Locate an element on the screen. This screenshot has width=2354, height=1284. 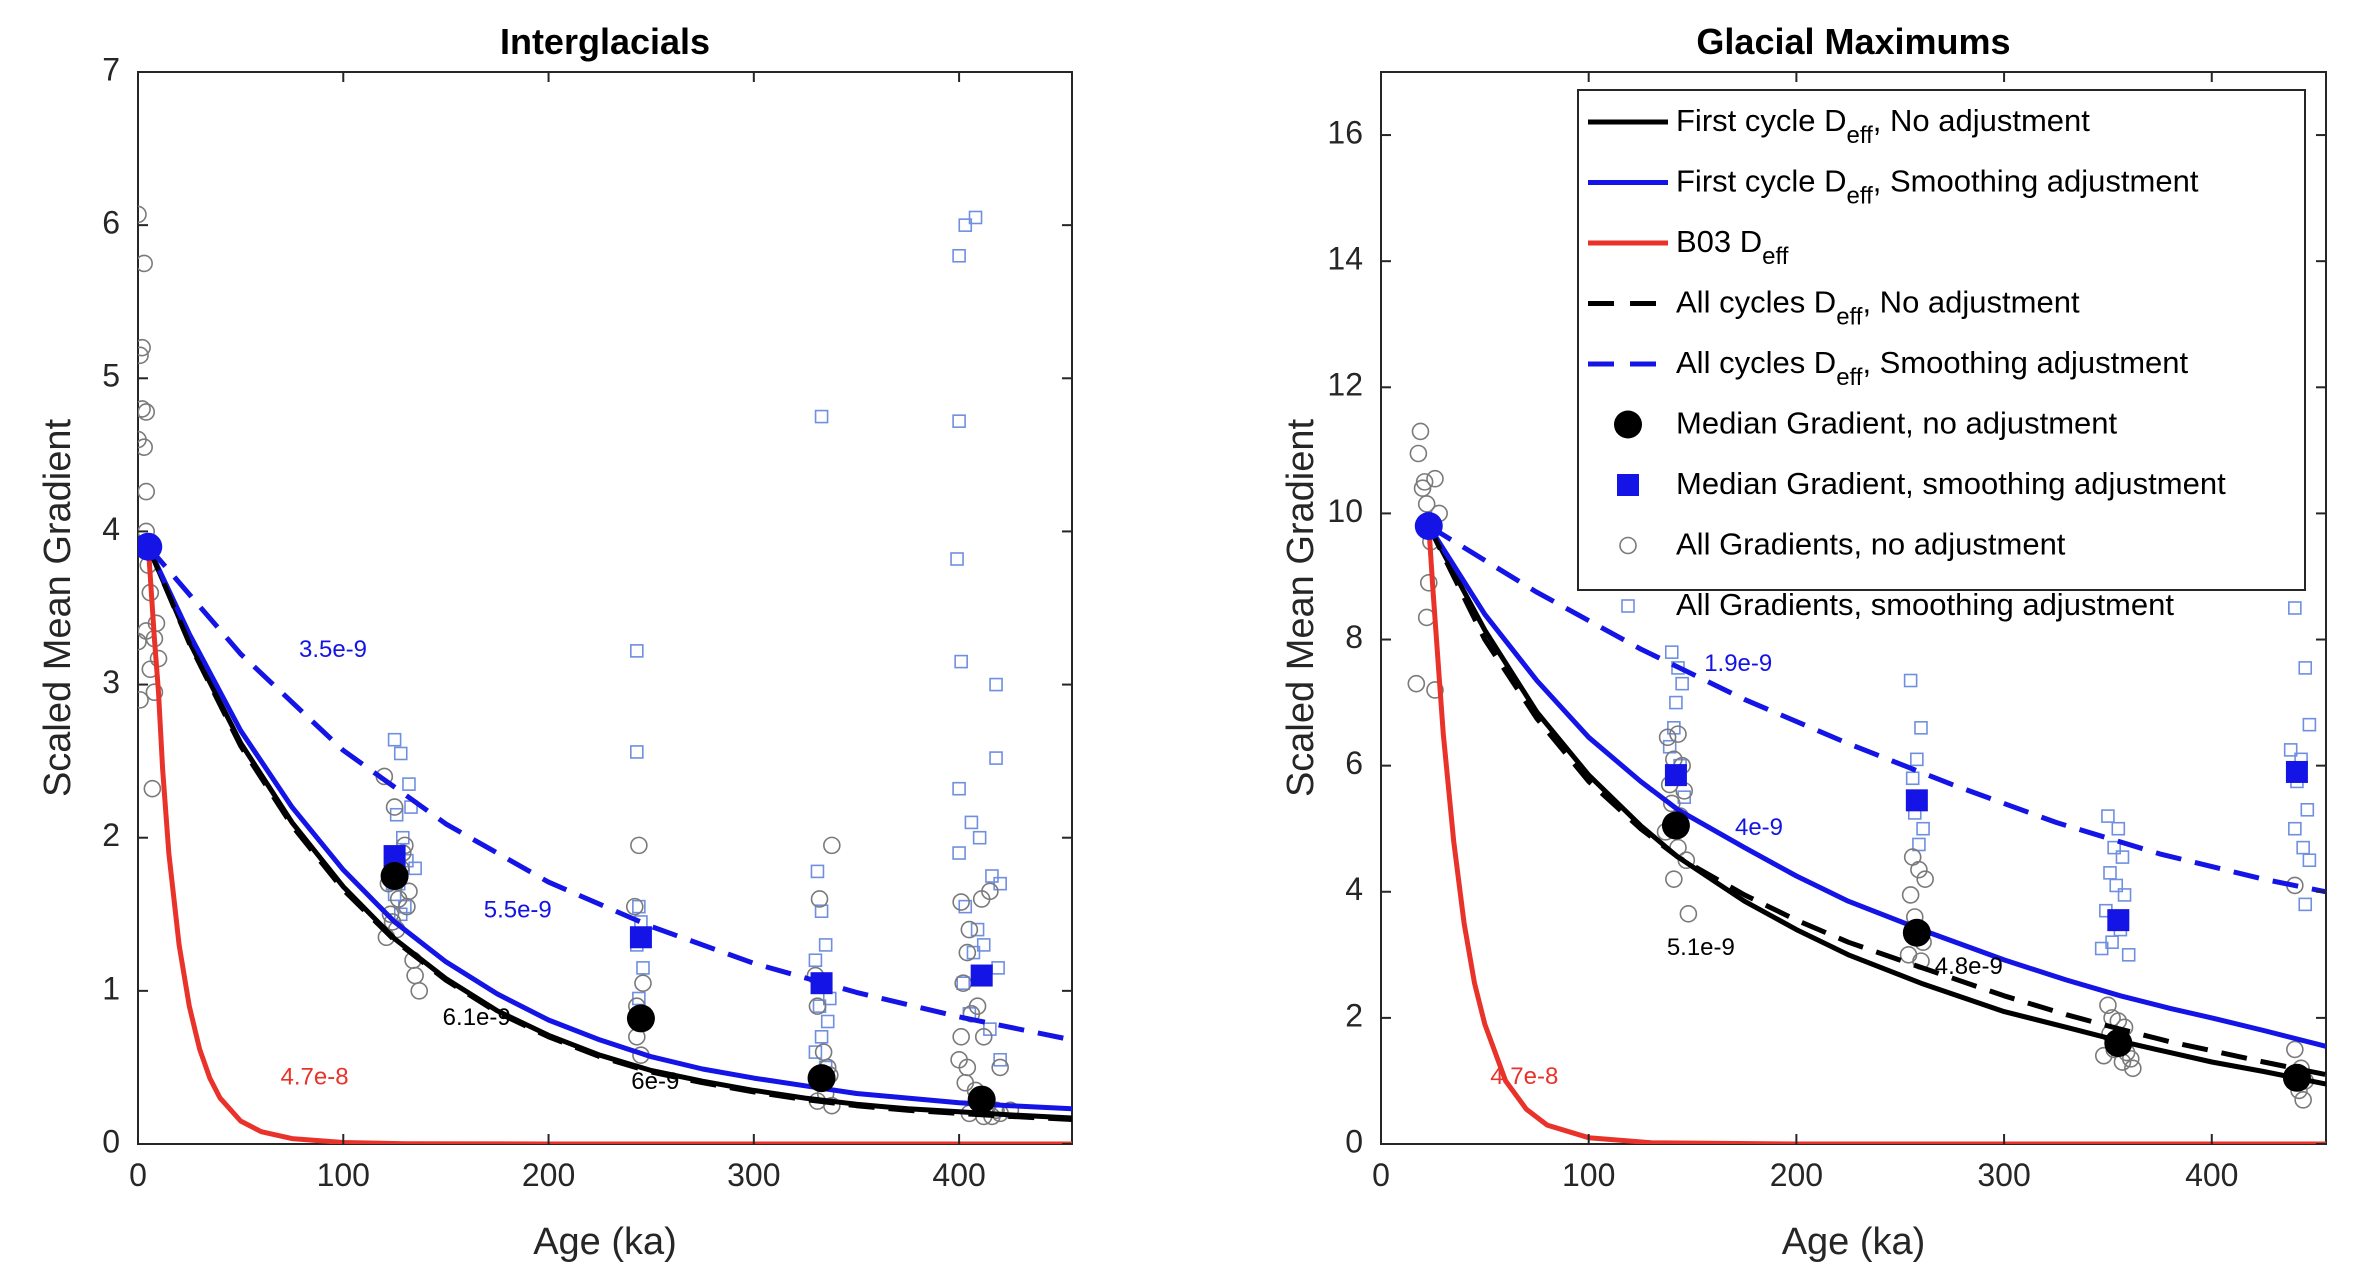
x-tick-label: 300 is located at coordinates (753, 1175).